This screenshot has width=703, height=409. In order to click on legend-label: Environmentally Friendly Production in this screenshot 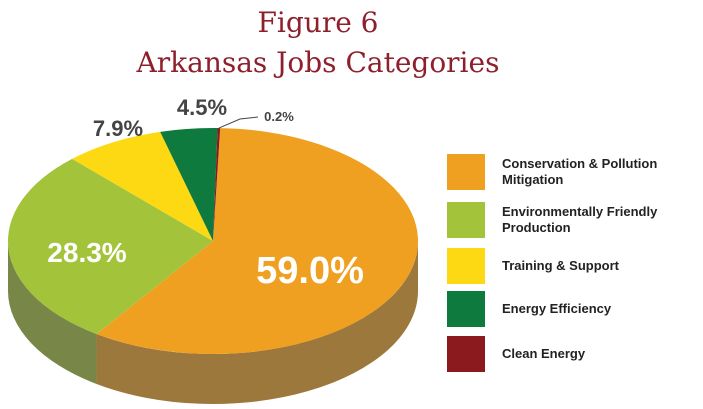, I will do `click(580, 219)`.